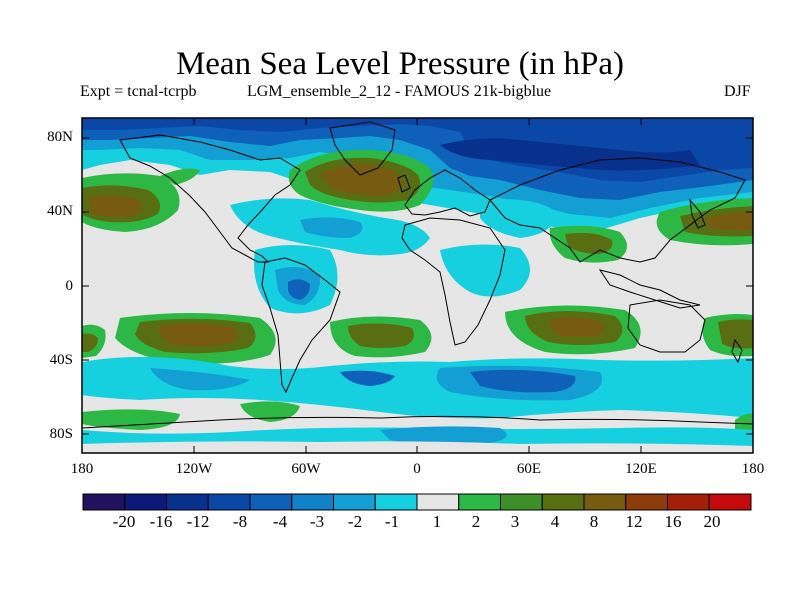  Describe the element at coordinates (617, 210) in the screenshot. I see `coast-asia` at that location.